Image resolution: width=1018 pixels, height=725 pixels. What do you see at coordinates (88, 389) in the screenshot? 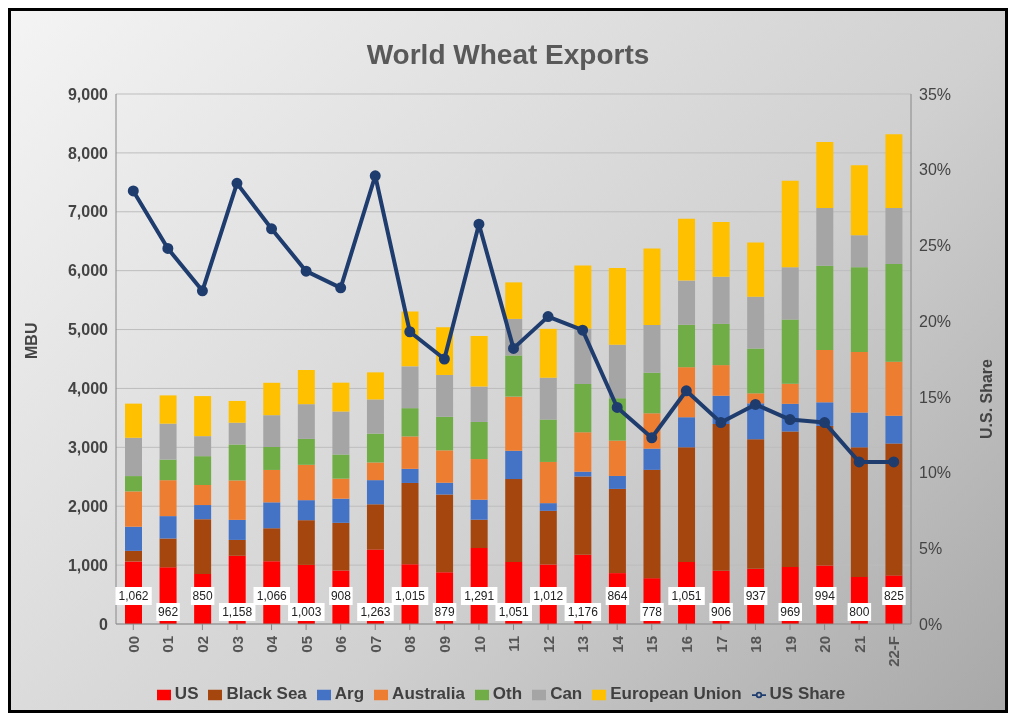
I see `y-tick-label: 4,000` at bounding box center [88, 389].